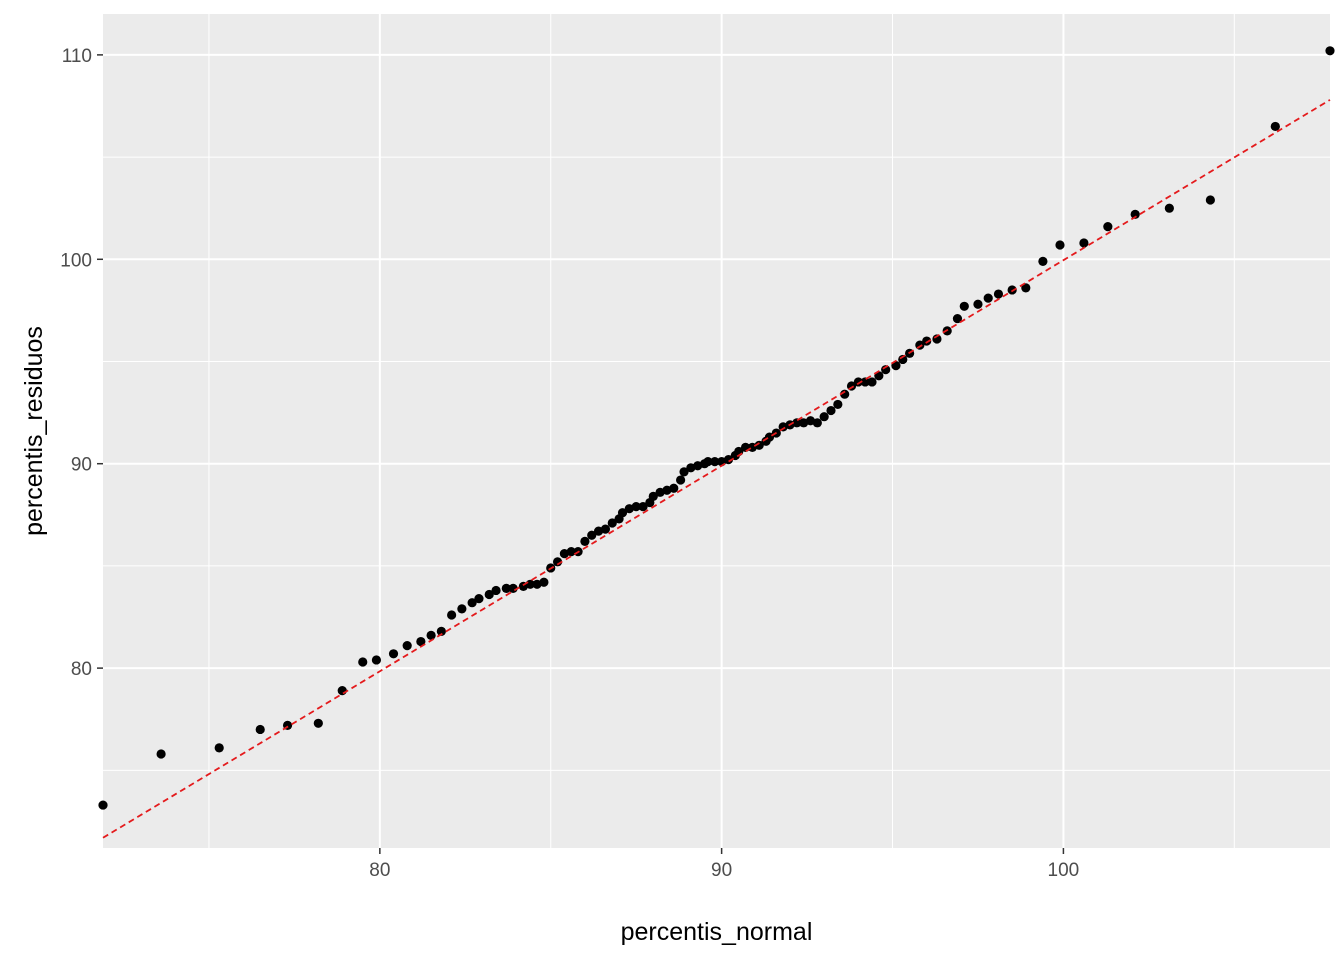 The width and height of the screenshot is (1344, 960). Describe the element at coordinates (76, 260) in the screenshot. I see `y-tick-label: 100` at that location.